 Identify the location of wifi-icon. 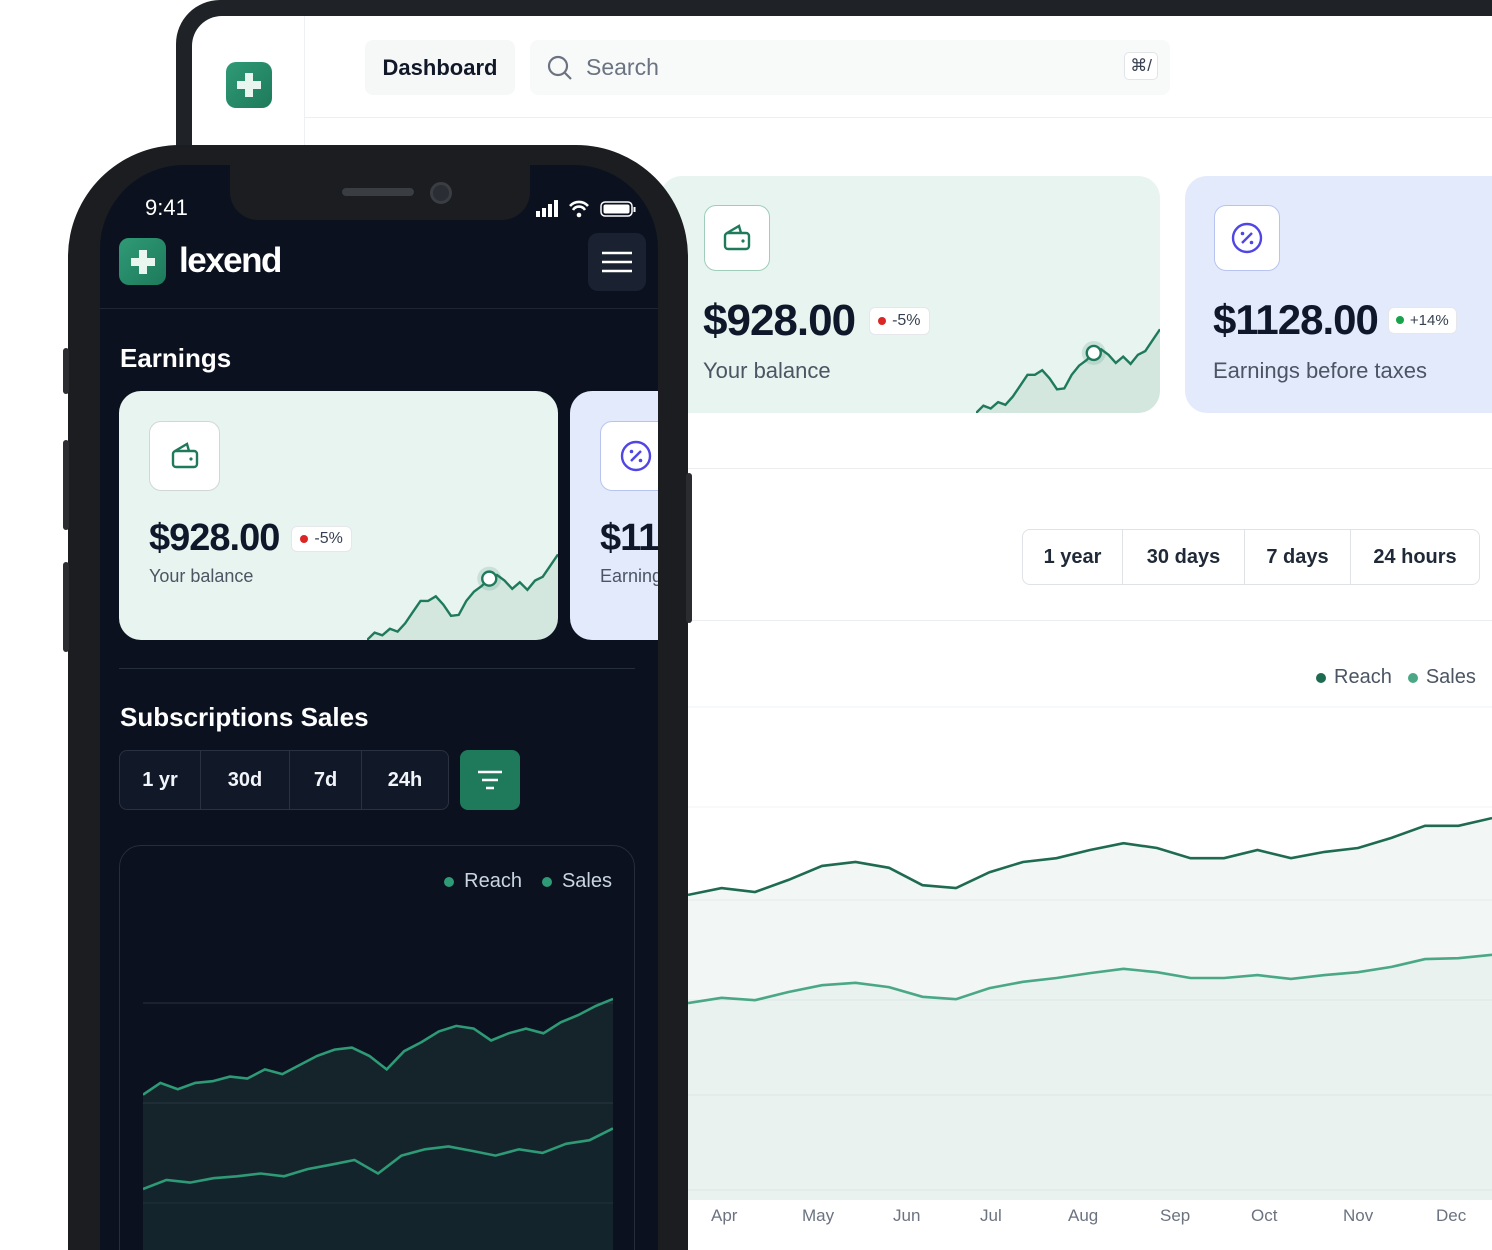
(579, 205).